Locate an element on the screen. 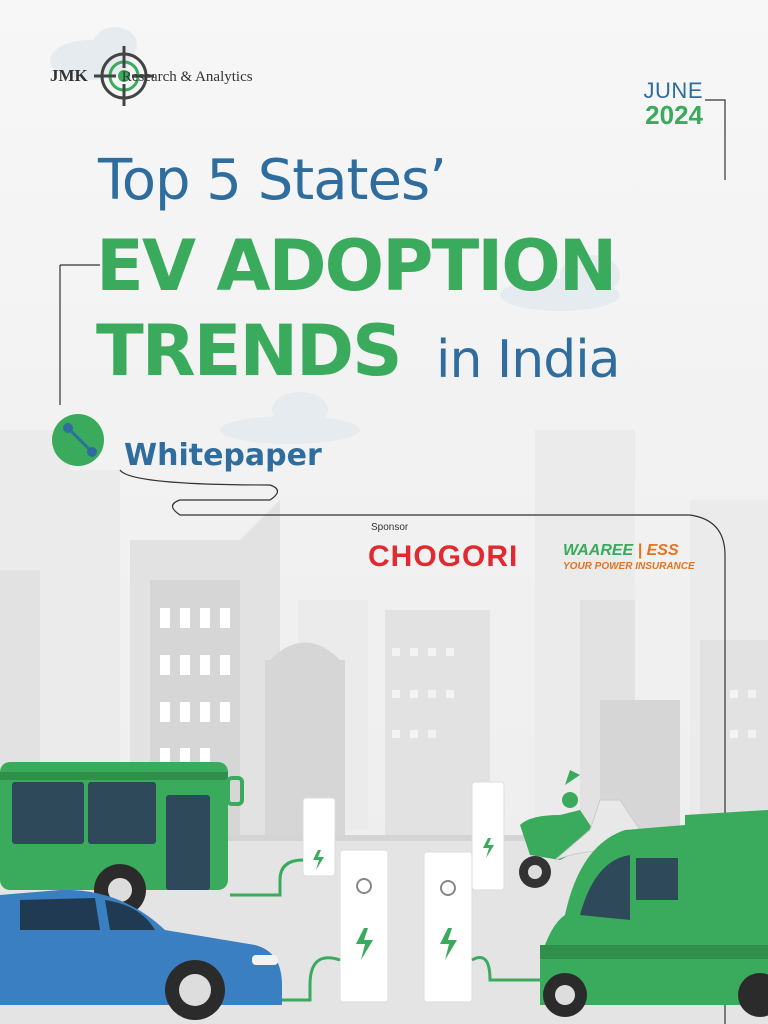 The height and width of the screenshot is (1024, 768). sponsor-label: Sponsor is located at coordinates (390, 527).